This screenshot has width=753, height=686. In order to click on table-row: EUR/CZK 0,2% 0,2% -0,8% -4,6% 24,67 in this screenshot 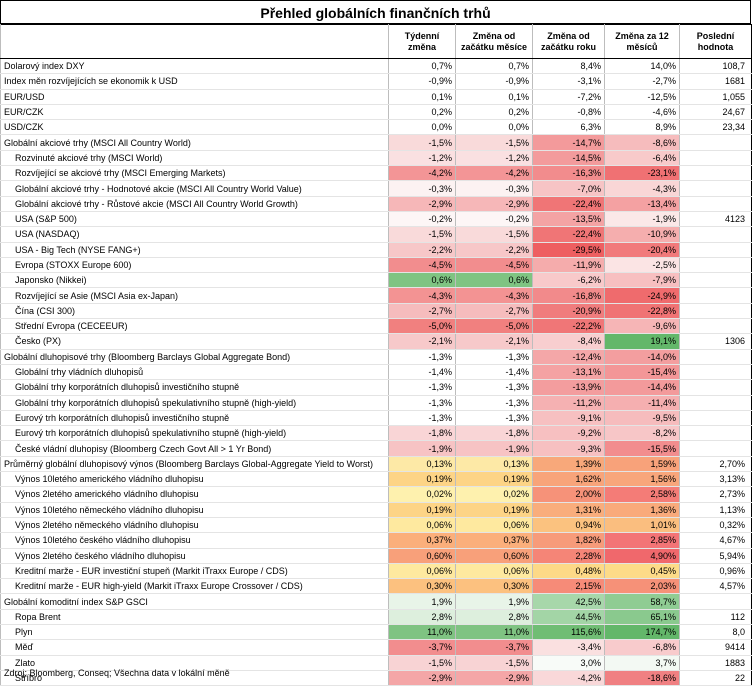, I will do `click(376, 112)`.